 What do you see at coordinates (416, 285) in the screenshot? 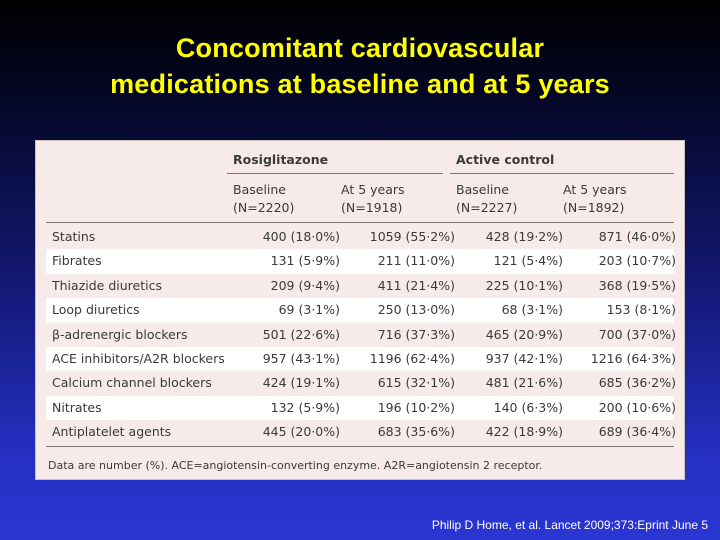
I see `cell-rosi-5years: 411 (21·4%)` at bounding box center [416, 285].